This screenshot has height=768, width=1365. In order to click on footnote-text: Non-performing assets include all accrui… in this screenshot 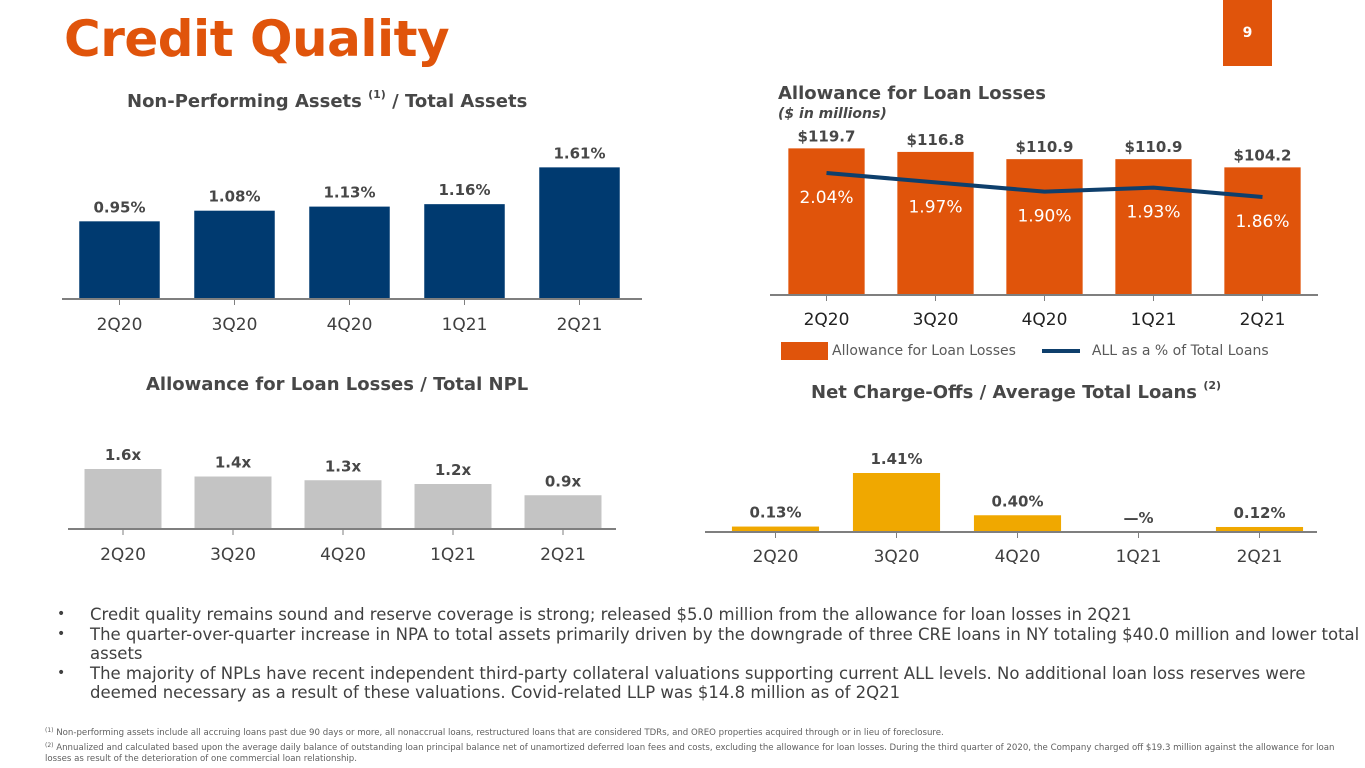, I will do `click(500, 733)`.